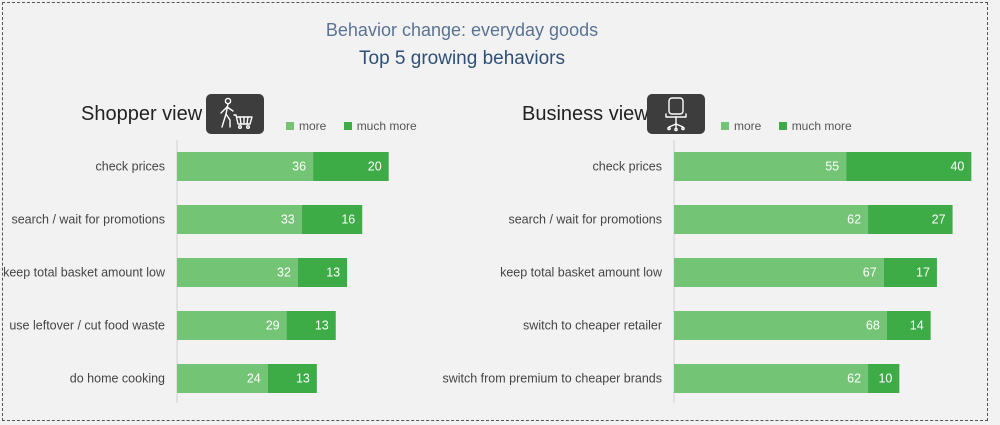 This screenshot has height=425, width=1000. I want to click on shopper-legend: more much more, so click(358, 126).